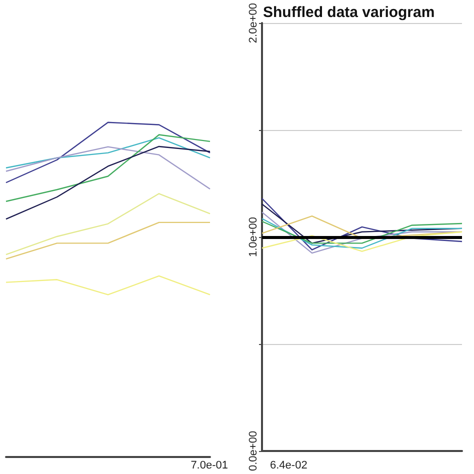  What do you see at coordinates (254, 237) in the screenshot?
I see `y-tick-label: 1.0e+00` at bounding box center [254, 237].